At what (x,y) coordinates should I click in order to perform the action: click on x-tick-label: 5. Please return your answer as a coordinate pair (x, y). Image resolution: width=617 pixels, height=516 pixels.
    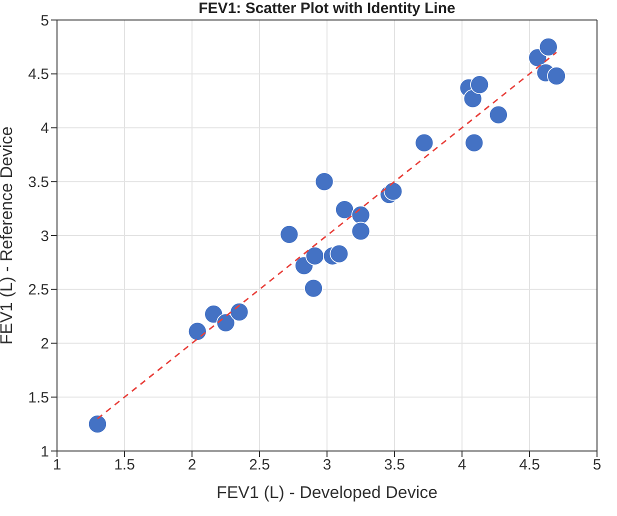
    Looking at the image, I should click on (597, 465).